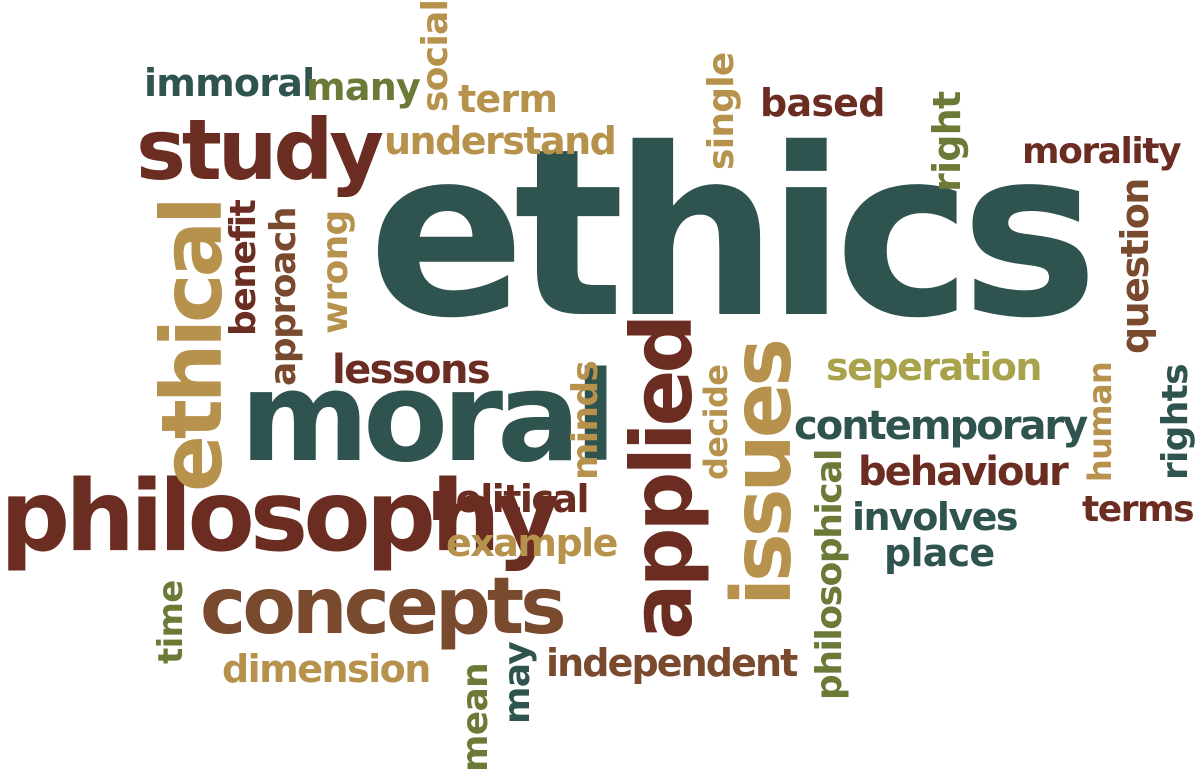 The height and width of the screenshot is (774, 1200). What do you see at coordinates (171, 622) in the screenshot?
I see `word-time: time` at bounding box center [171, 622].